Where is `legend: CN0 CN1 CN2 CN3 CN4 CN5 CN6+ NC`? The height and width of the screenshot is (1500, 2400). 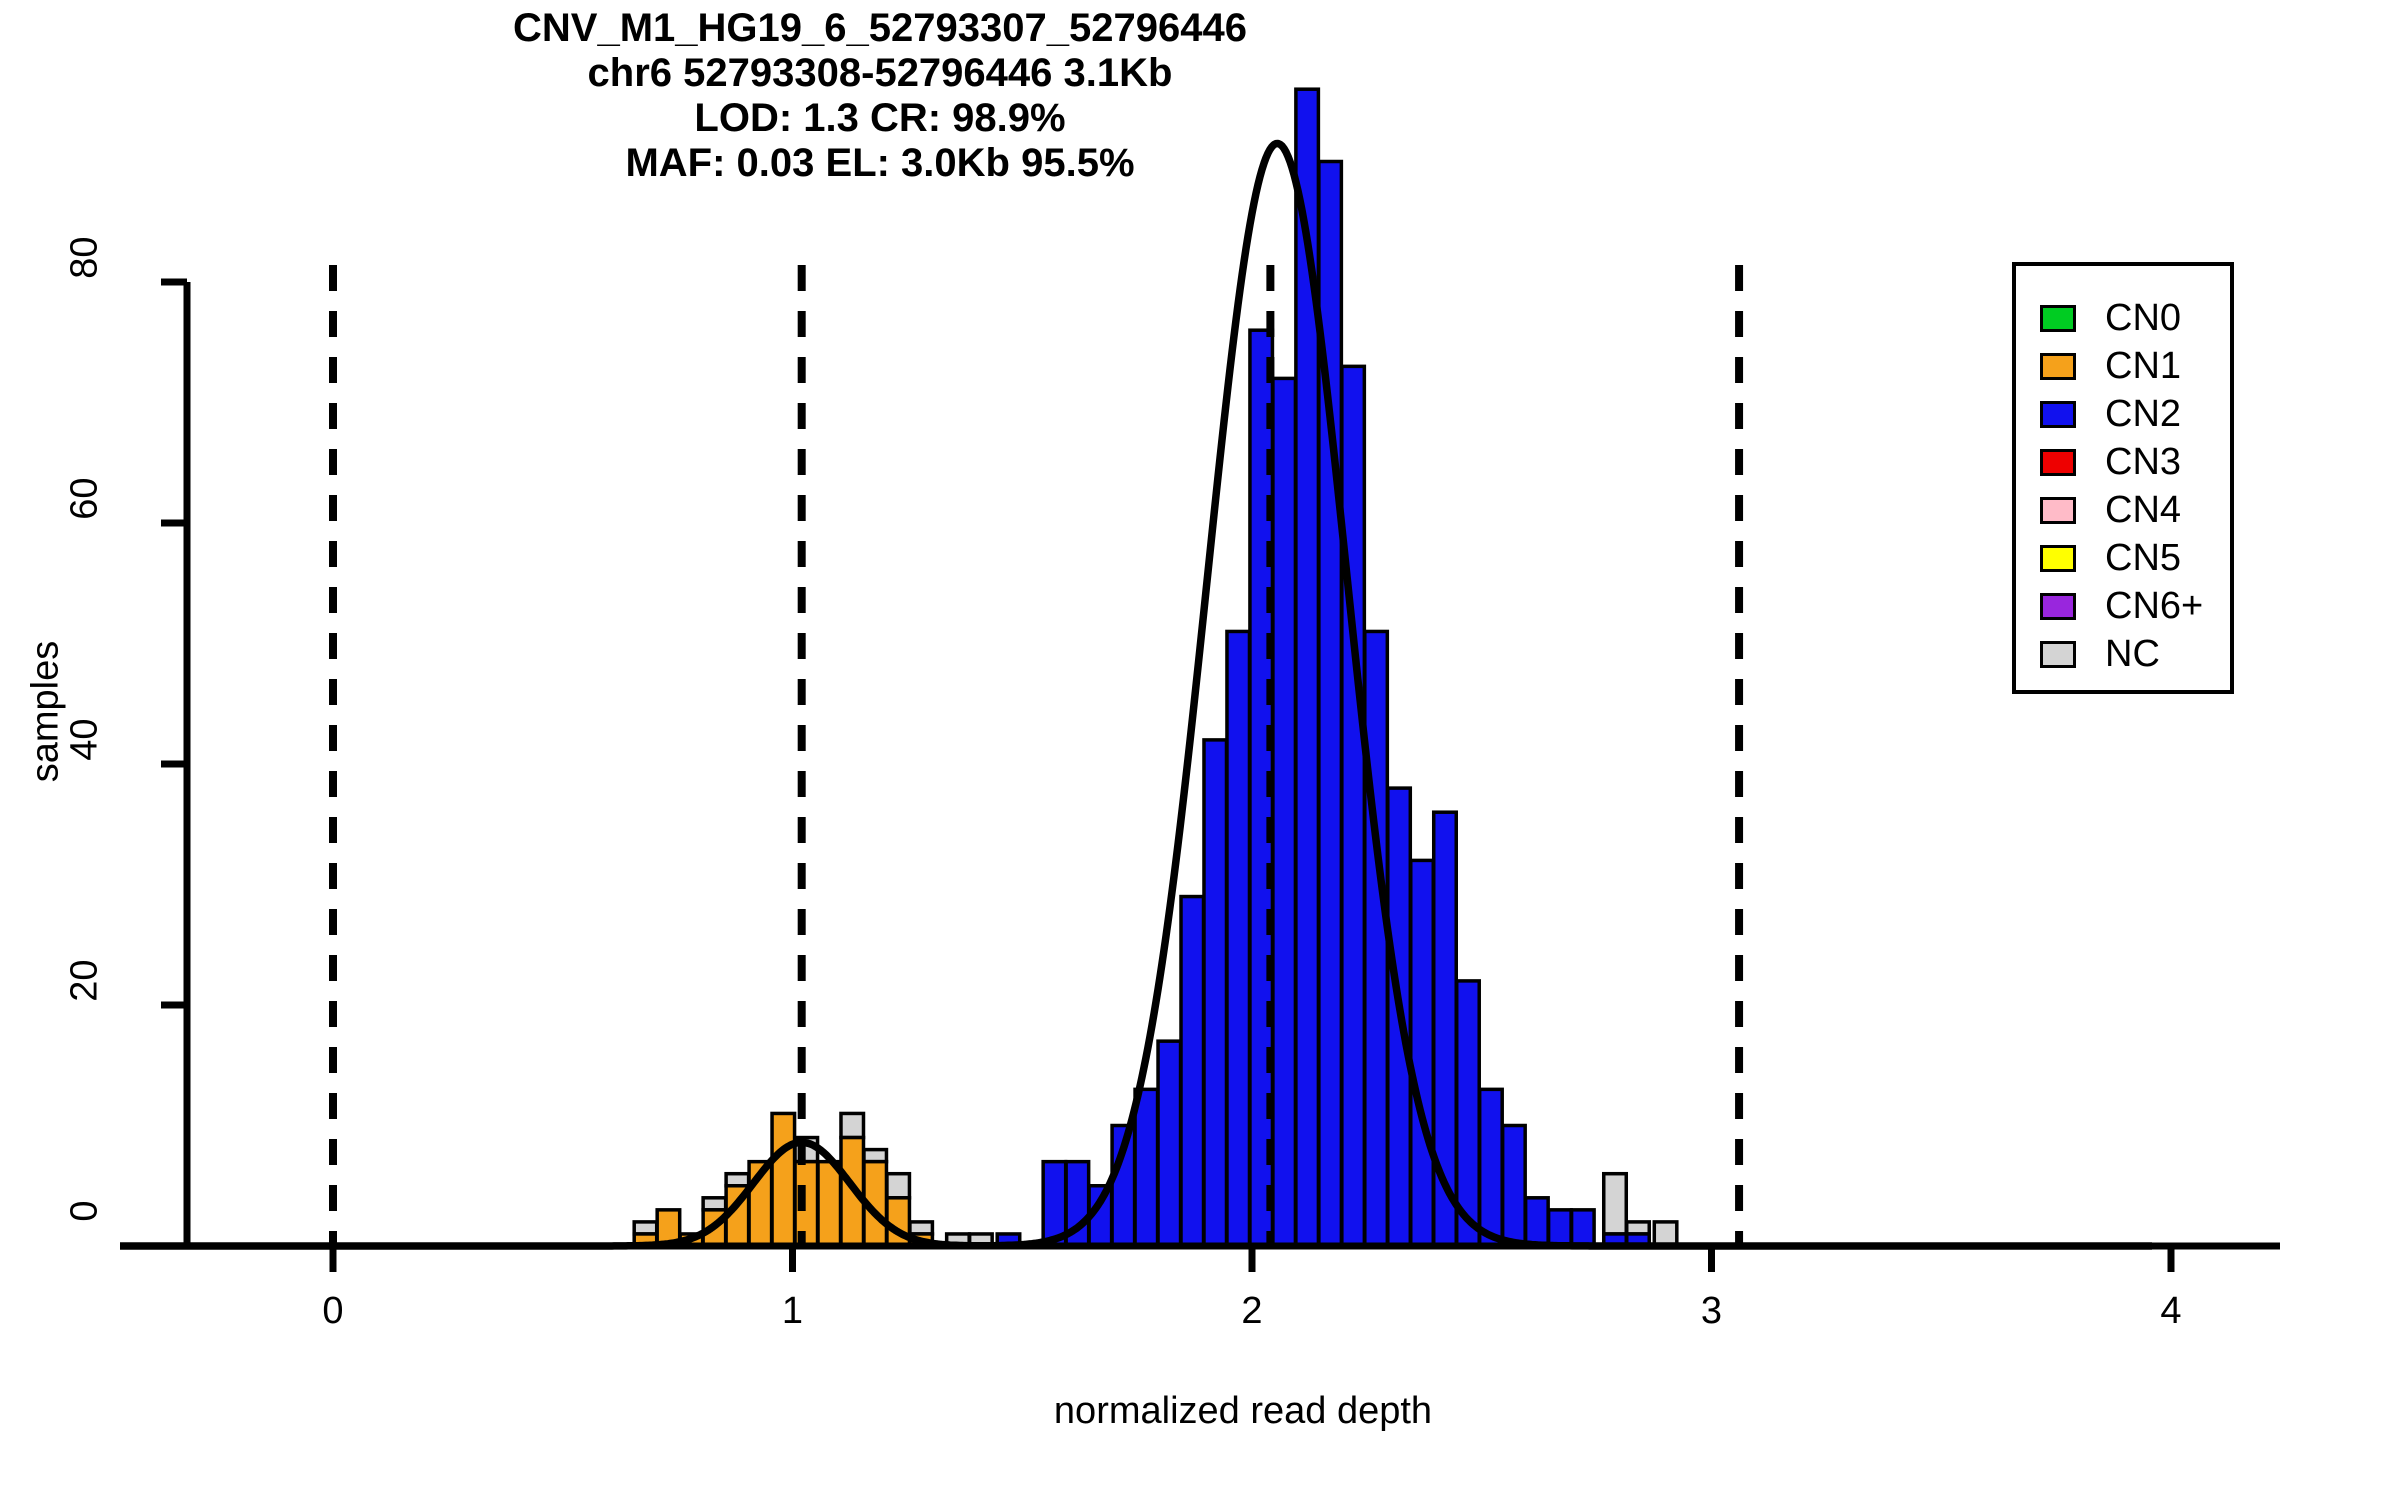 legend: CN0 CN1 CN2 CN3 CN4 CN5 CN6+ NC is located at coordinates (2123, 478).